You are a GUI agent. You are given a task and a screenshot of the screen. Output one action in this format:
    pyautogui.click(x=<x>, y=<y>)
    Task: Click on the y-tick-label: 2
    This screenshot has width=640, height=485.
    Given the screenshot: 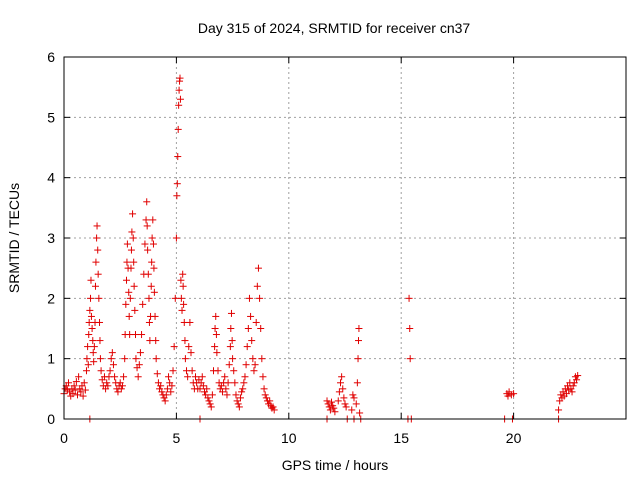 What is the action you would take?
    pyautogui.click(x=51, y=298)
    